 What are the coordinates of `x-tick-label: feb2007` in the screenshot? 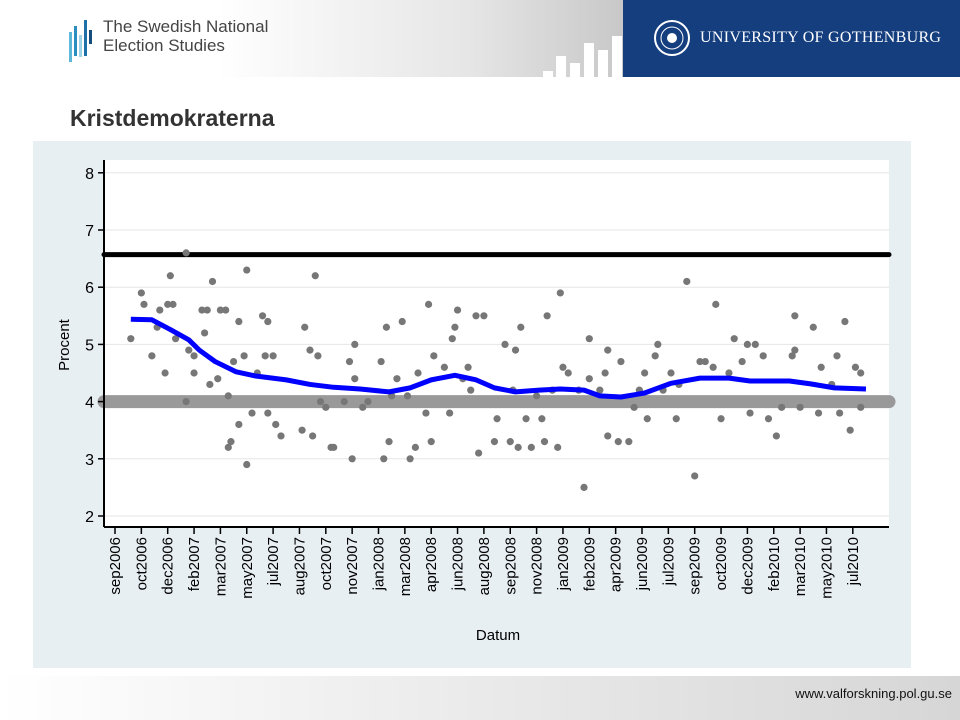 It's located at (194, 564).